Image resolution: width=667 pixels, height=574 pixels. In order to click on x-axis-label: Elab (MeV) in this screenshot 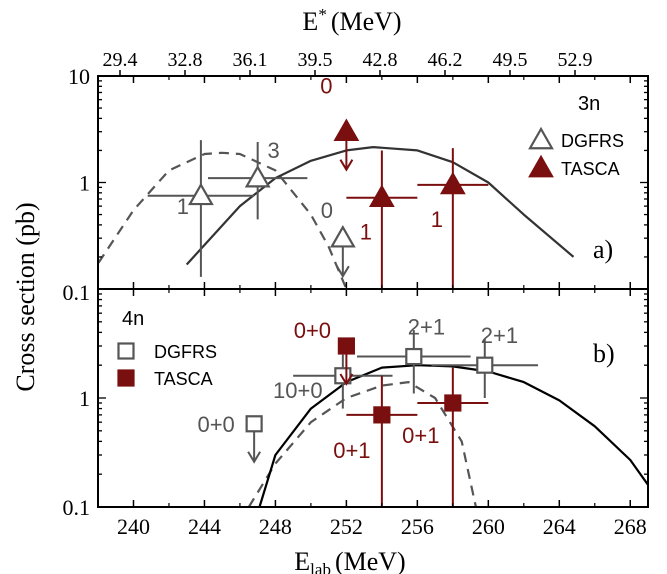, I will do `click(349, 560)`.